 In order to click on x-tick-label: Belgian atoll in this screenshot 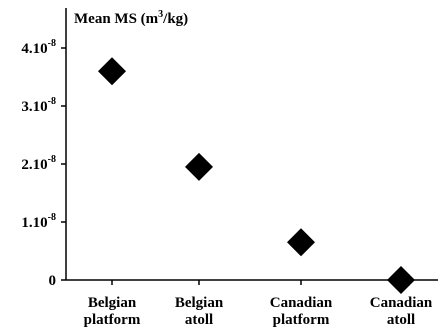, I will do `click(199, 311)`.